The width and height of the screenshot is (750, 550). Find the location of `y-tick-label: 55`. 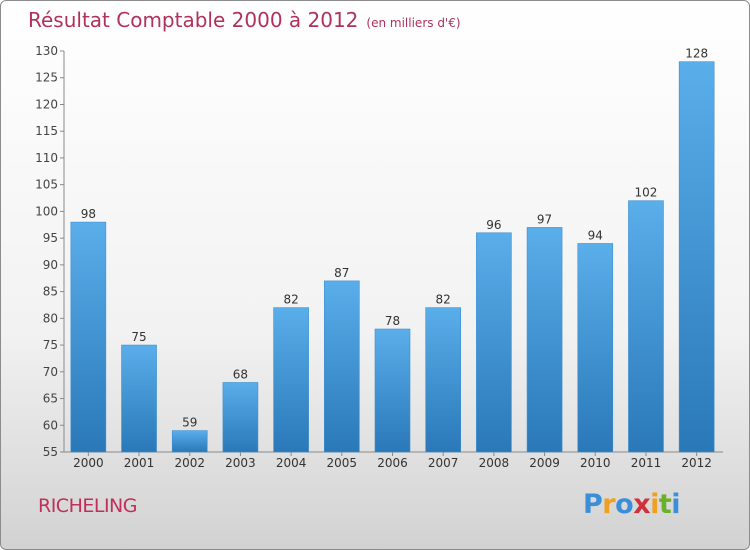

y-tick-label: 55 is located at coordinates (50, 452).